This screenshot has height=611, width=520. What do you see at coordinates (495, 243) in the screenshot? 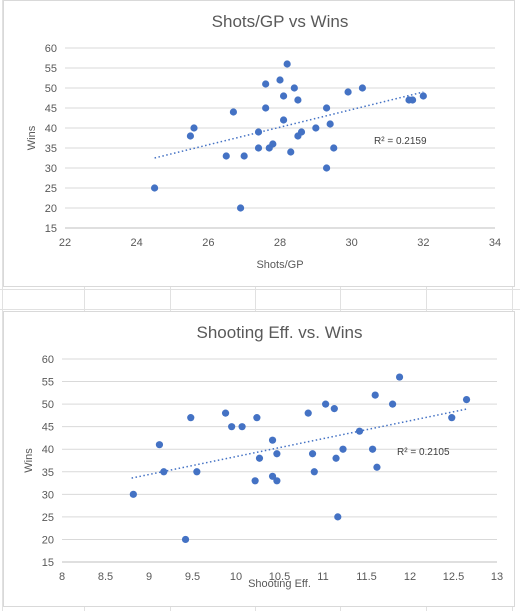
I see `x-tick-label: 34` at bounding box center [495, 243].